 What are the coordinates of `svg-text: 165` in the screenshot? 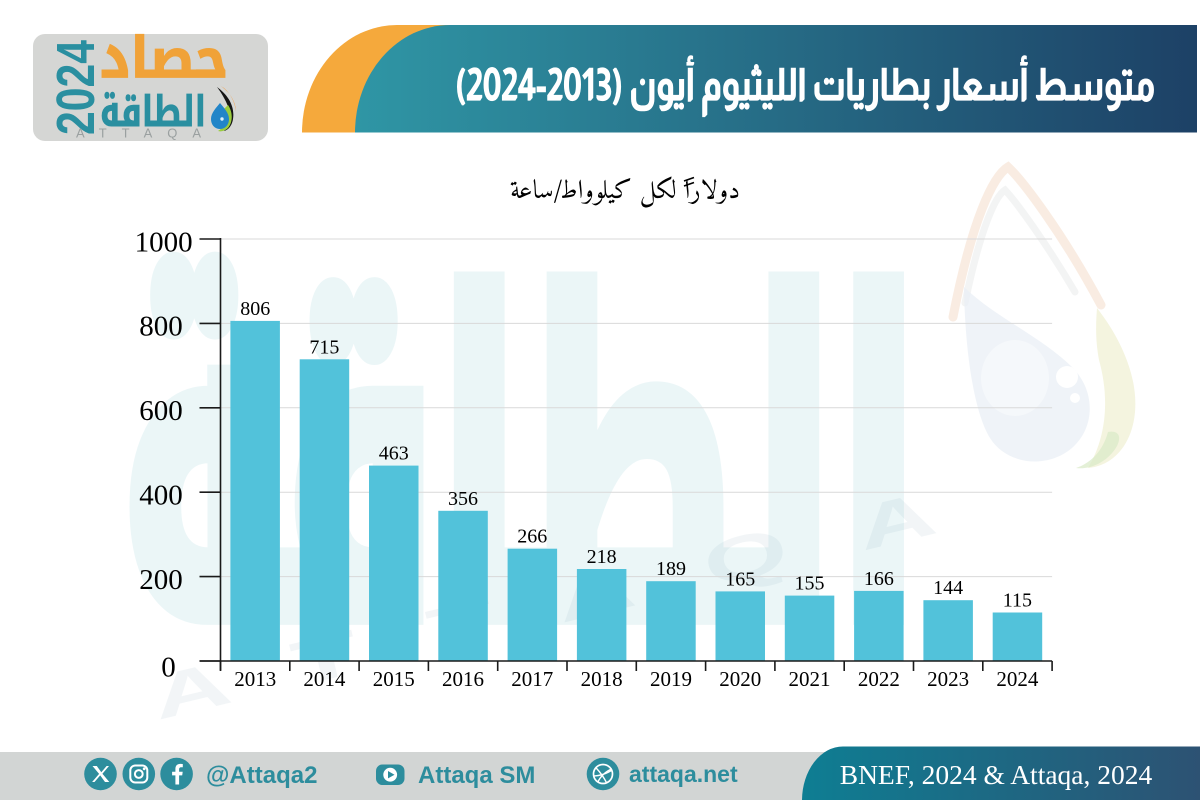 It's located at (740, 579).